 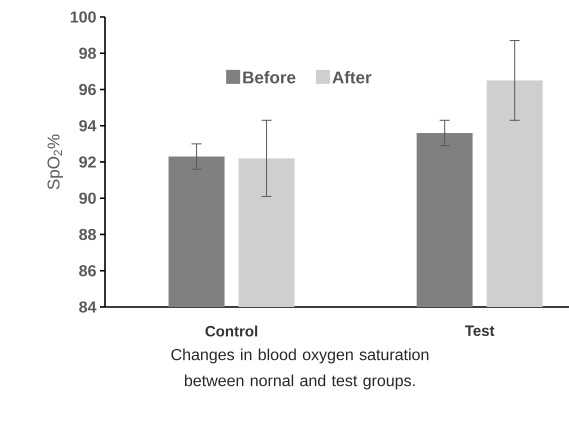 What do you see at coordinates (352, 77) in the screenshot?
I see `legend-label: After` at bounding box center [352, 77].